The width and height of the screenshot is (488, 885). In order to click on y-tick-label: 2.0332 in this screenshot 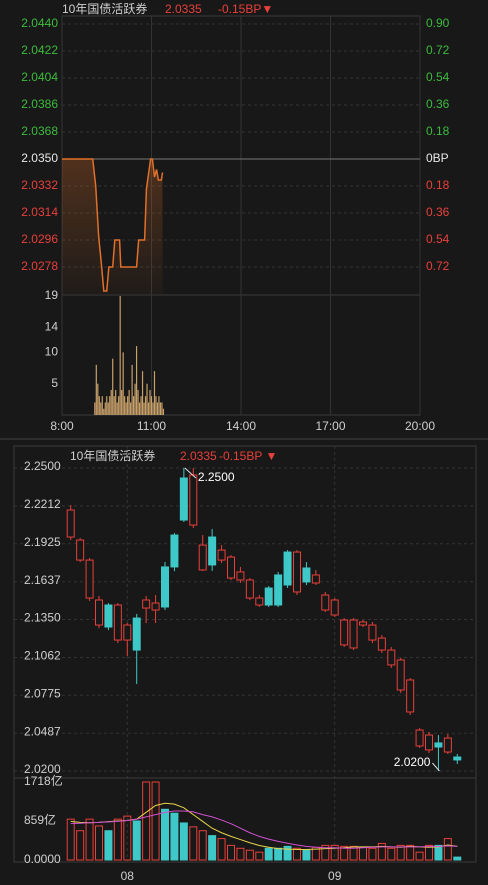, I will do `click(39, 185)`.